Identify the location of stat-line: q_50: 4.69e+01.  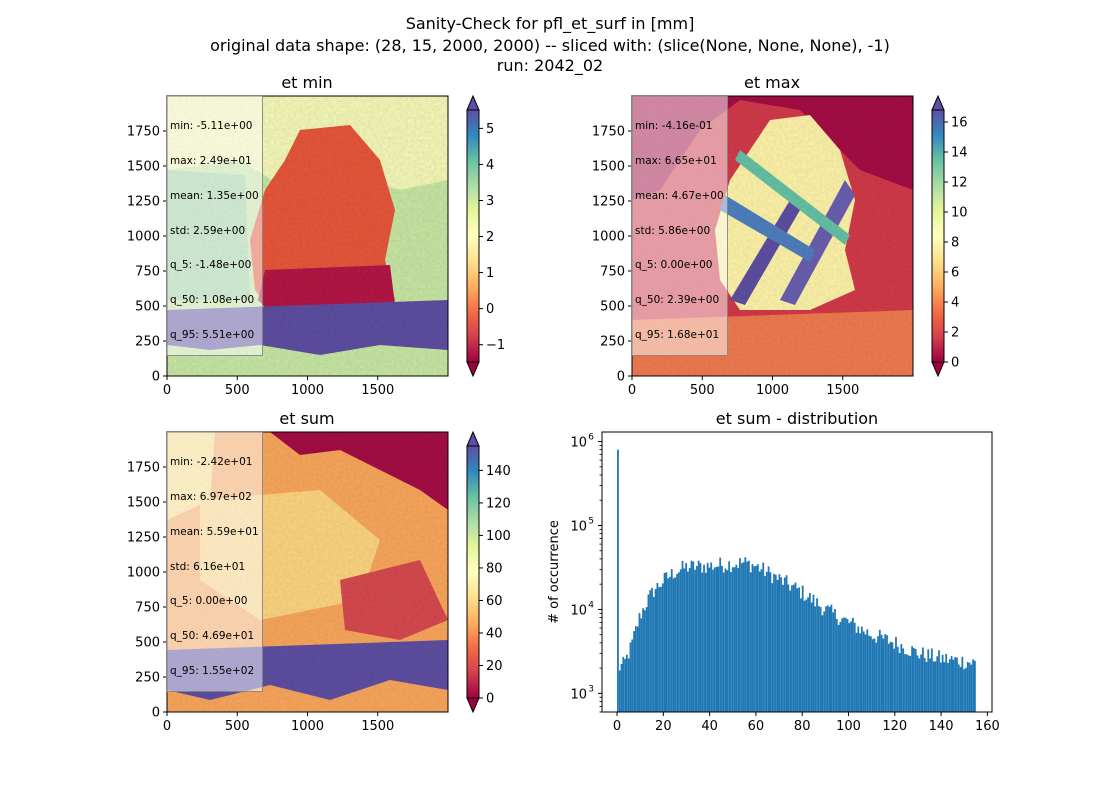
(212, 636).